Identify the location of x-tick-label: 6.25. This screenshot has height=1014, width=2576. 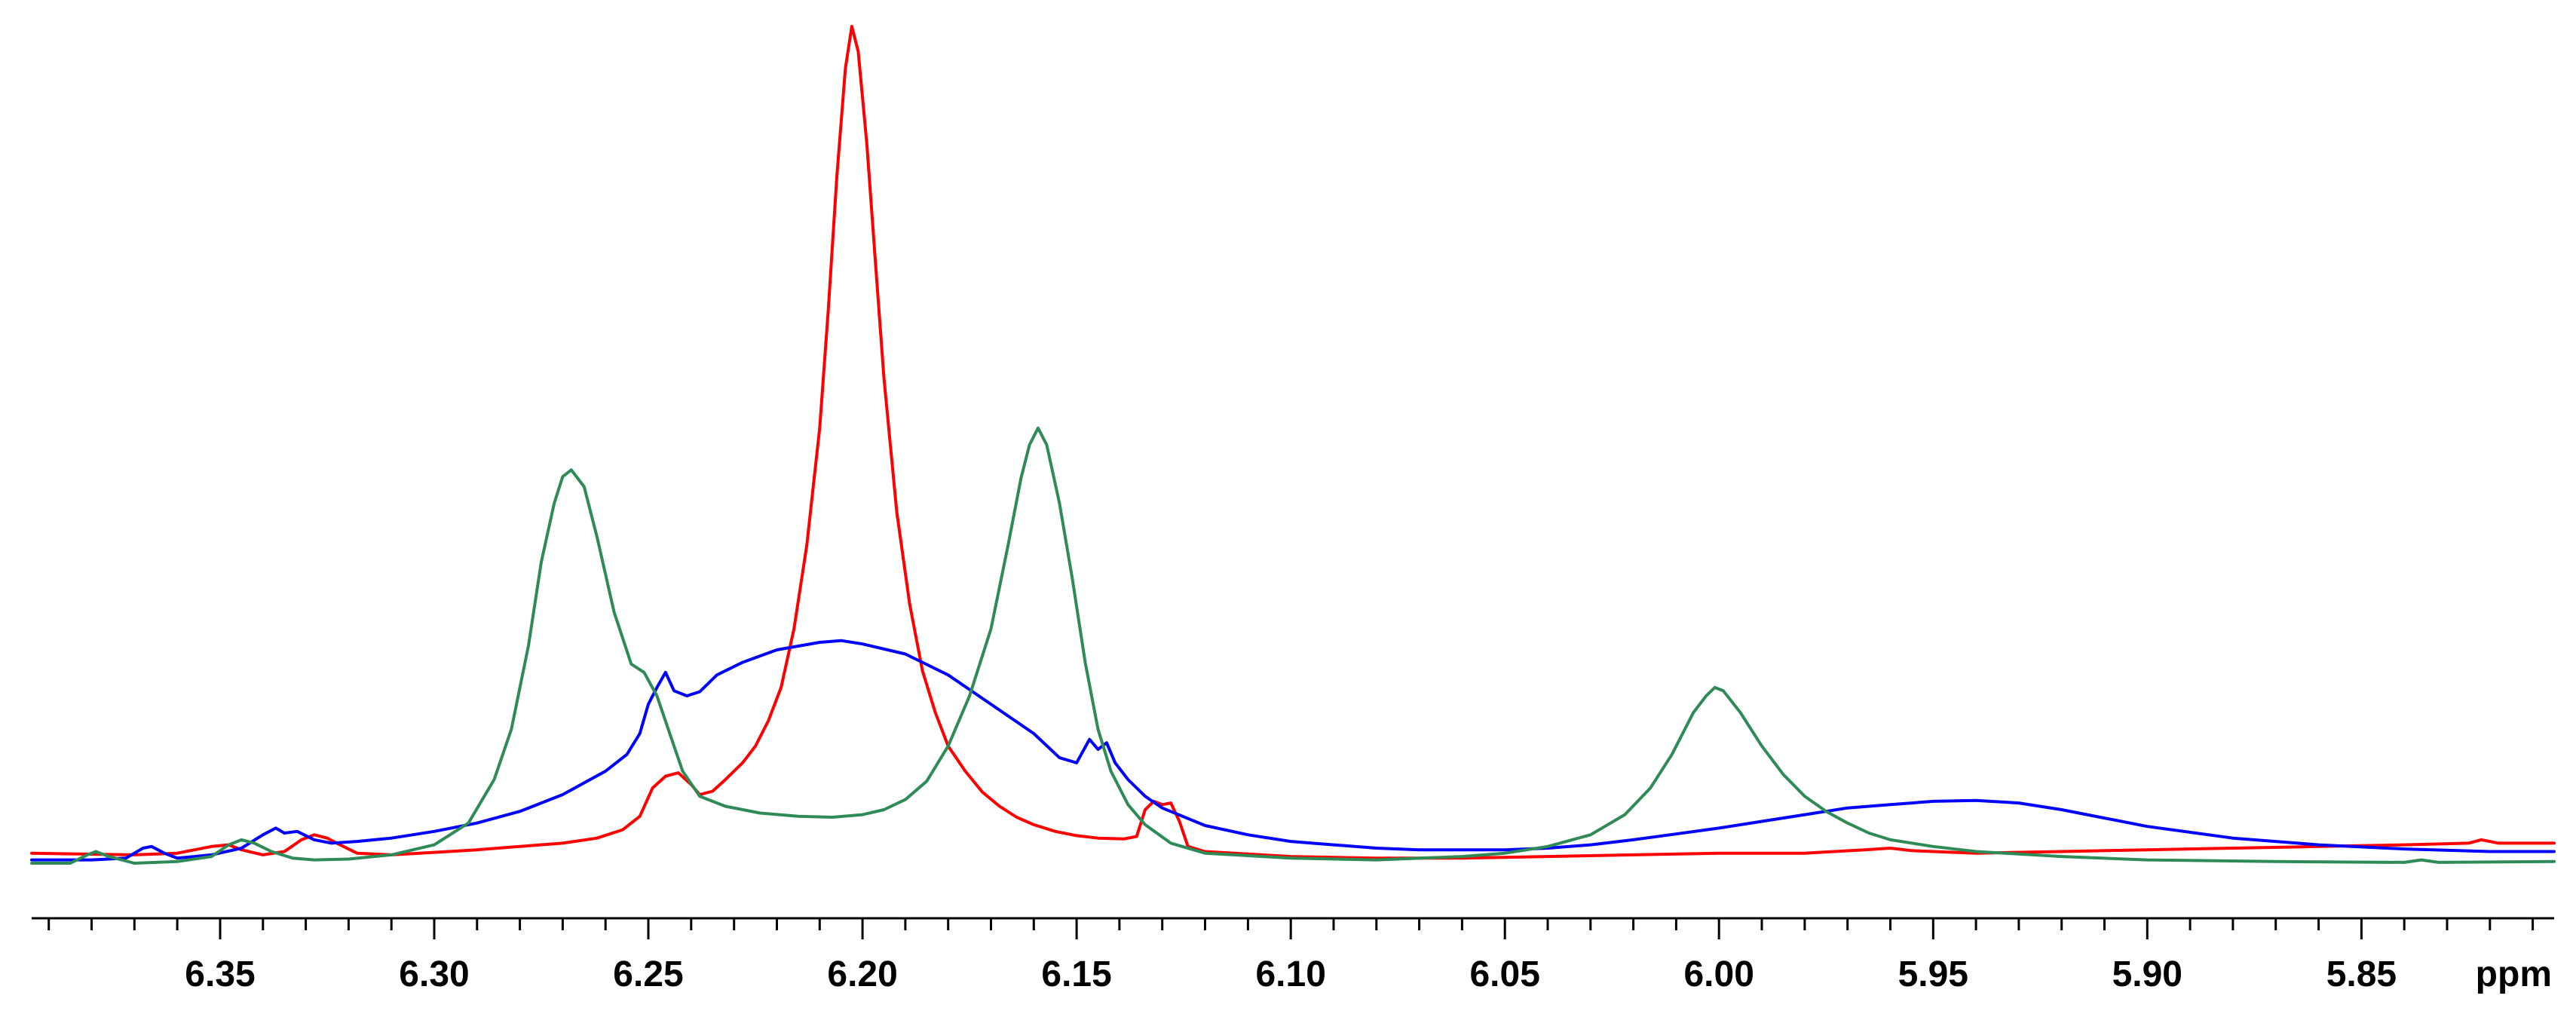
(648, 974).